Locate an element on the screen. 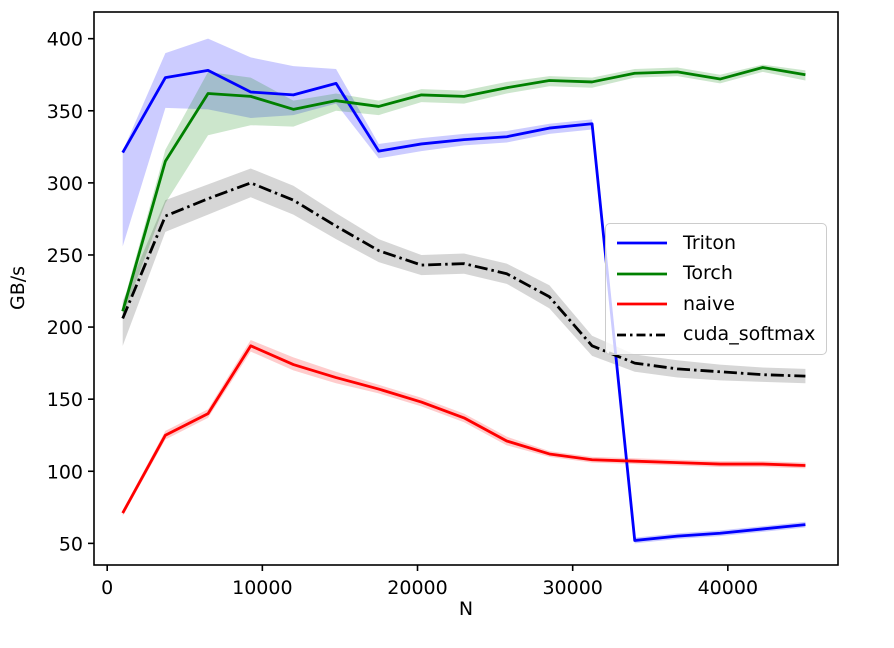 Image resolution: width=894 pixels, height=648 pixels. y-tick-label: 200 is located at coordinates (65, 328).